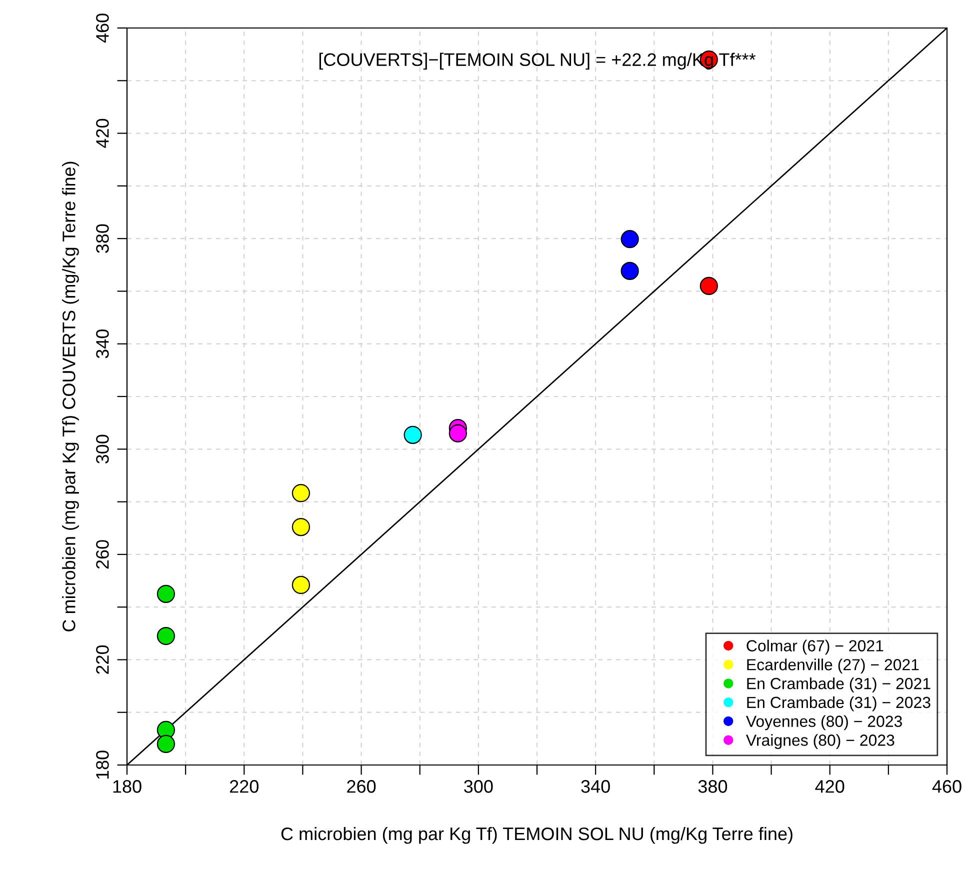 The height and width of the screenshot is (881, 971). Describe the element at coordinates (478, 786) in the screenshot. I see `x-tick-label: 300` at that location.